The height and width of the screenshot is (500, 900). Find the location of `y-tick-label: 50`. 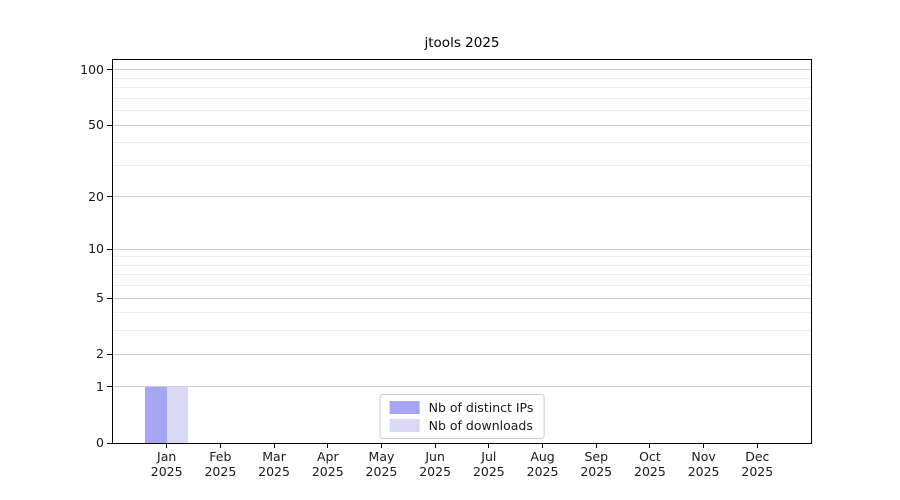

y-tick-label: 50 is located at coordinates (96, 125).